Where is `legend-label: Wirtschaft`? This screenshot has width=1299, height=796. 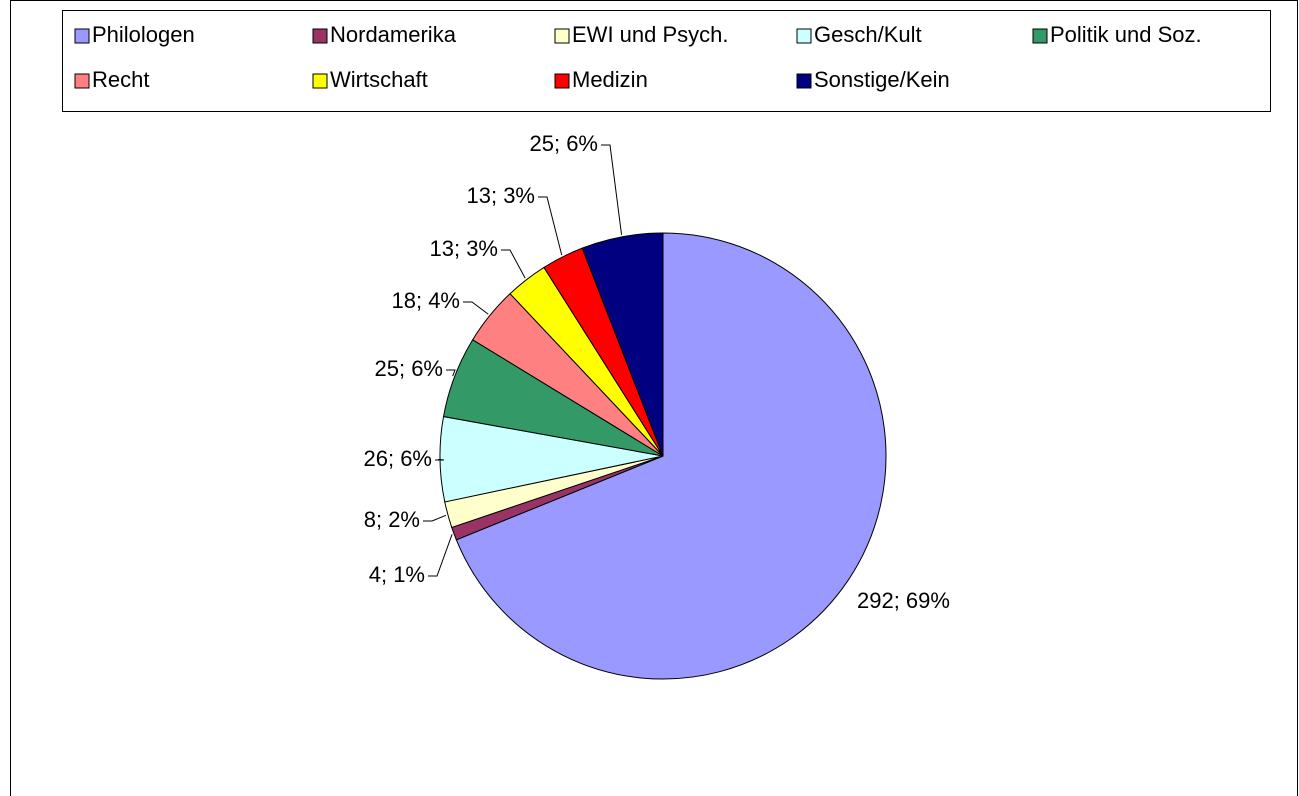 legend-label: Wirtschaft is located at coordinates (379, 79).